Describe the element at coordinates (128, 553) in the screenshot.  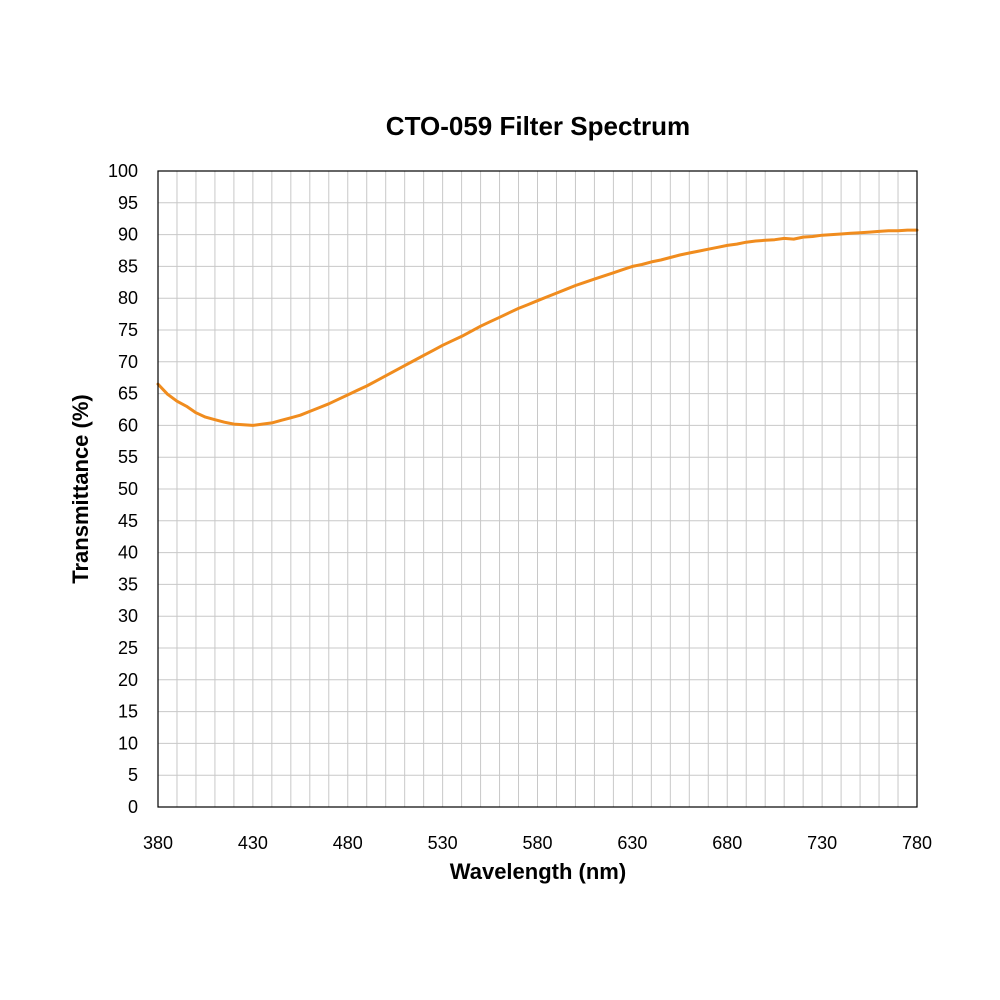
I see `y-tick-label: 40` at that location.